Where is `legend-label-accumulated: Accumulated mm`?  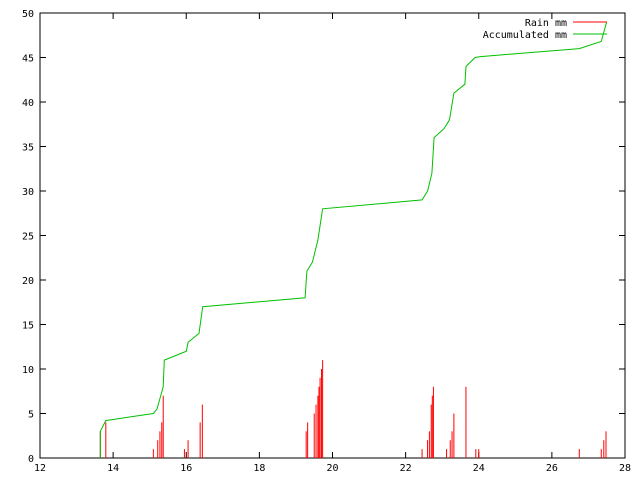
legend-label-accumulated: Accumulated mm is located at coordinates (525, 35).